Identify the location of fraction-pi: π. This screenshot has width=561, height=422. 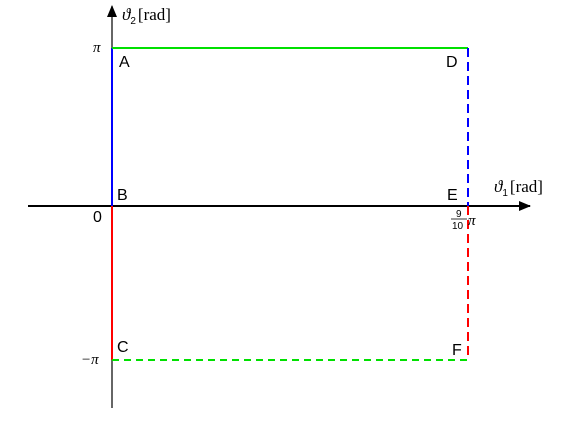
(472, 221).